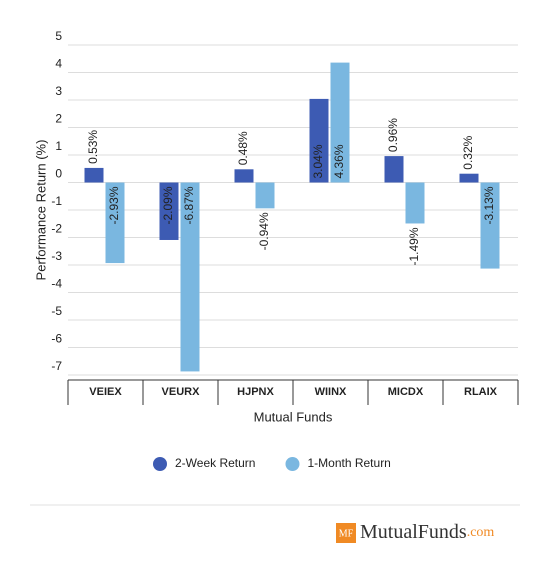 This screenshot has height=563, width=550. What do you see at coordinates (264, 231) in the screenshot?
I see `value-label: -0.94%` at bounding box center [264, 231].